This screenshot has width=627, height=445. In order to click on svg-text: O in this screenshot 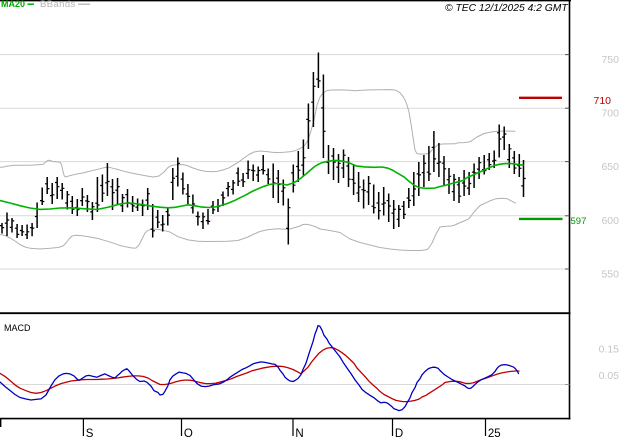, I will do `click(188, 434)`.